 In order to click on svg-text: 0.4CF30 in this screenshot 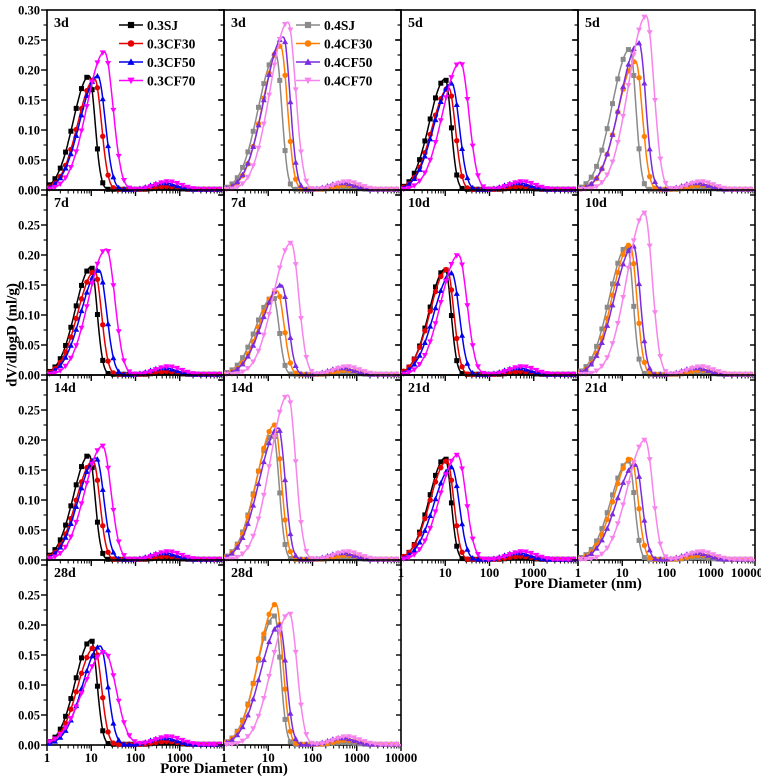, I will do `click(348, 43)`.